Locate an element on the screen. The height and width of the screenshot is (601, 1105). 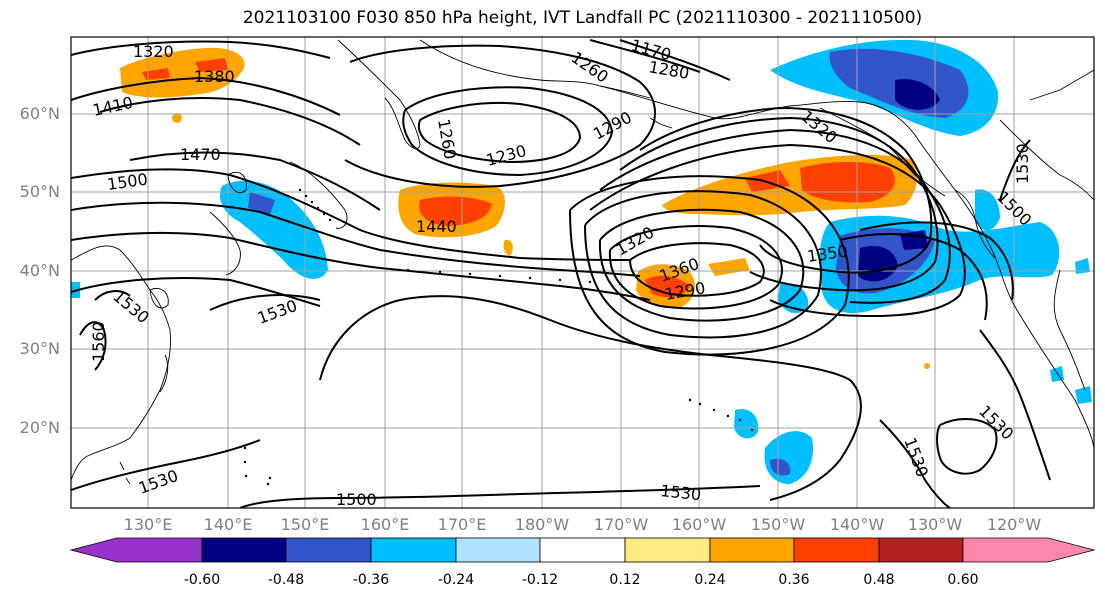
lon-label: 120°W is located at coordinates (1014, 524).